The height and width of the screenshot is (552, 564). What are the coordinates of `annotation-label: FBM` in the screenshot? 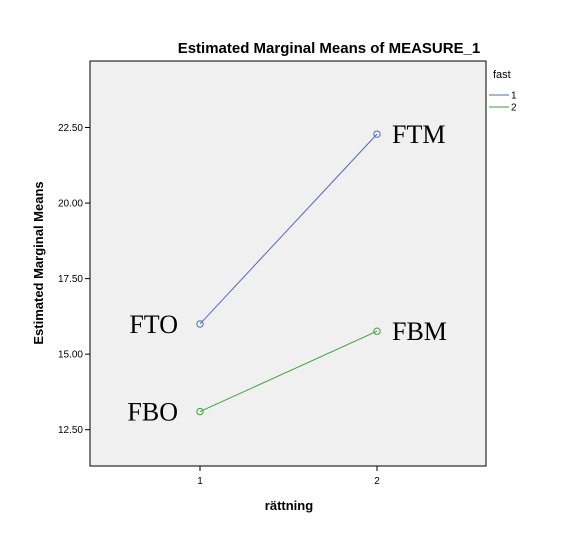 It's located at (419, 331).